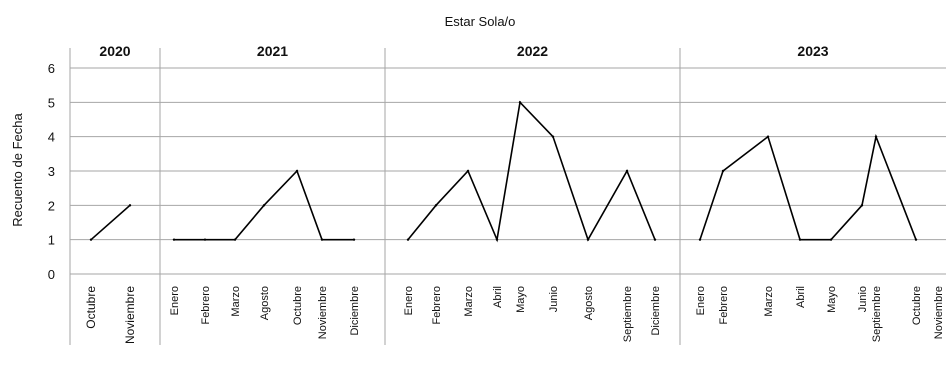 This screenshot has width=946, height=365. Describe the element at coordinates (51, 274) in the screenshot. I see `y-tick-label: 0` at that location.